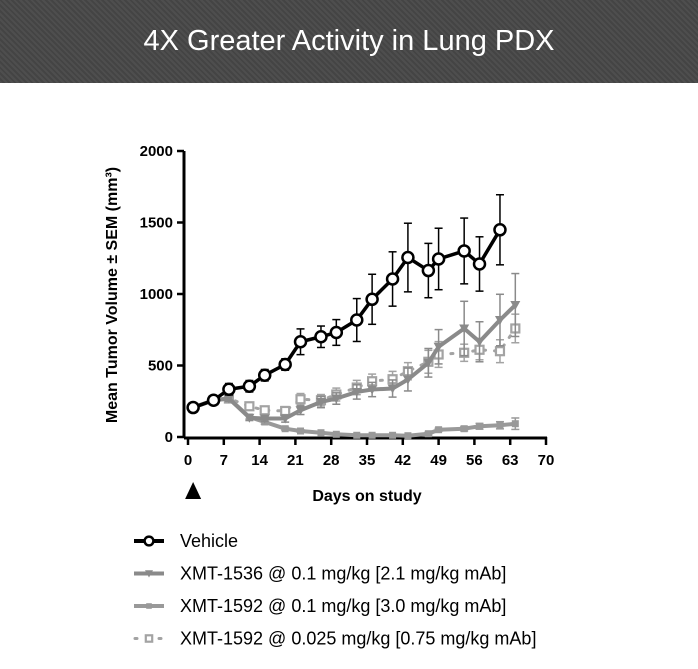  Describe the element at coordinates (402, 460) in the screenshot. I see `x-tick-label: 42` at that location.